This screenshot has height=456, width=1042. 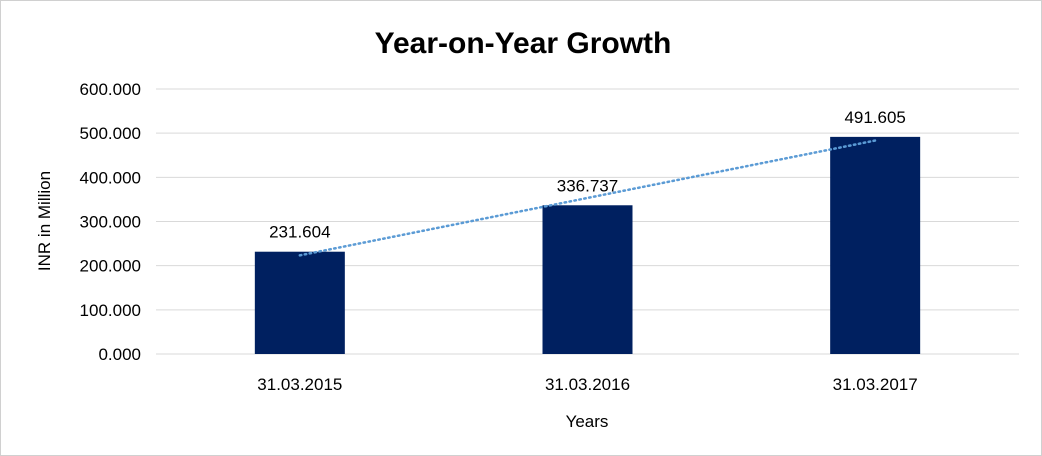 I want to click on trendline-group, so click(x=587, y=198).